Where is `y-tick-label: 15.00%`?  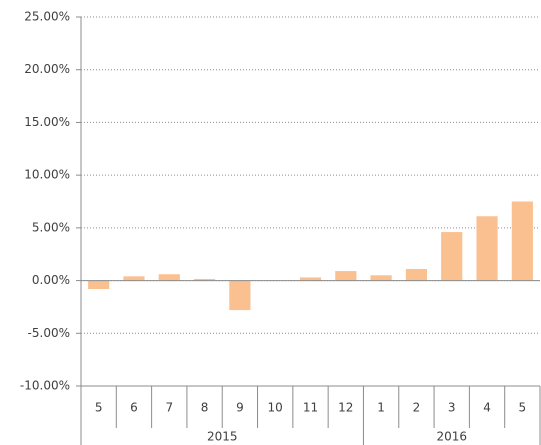
y-tick-label: 15.00% is located at coordinates (47, 122).